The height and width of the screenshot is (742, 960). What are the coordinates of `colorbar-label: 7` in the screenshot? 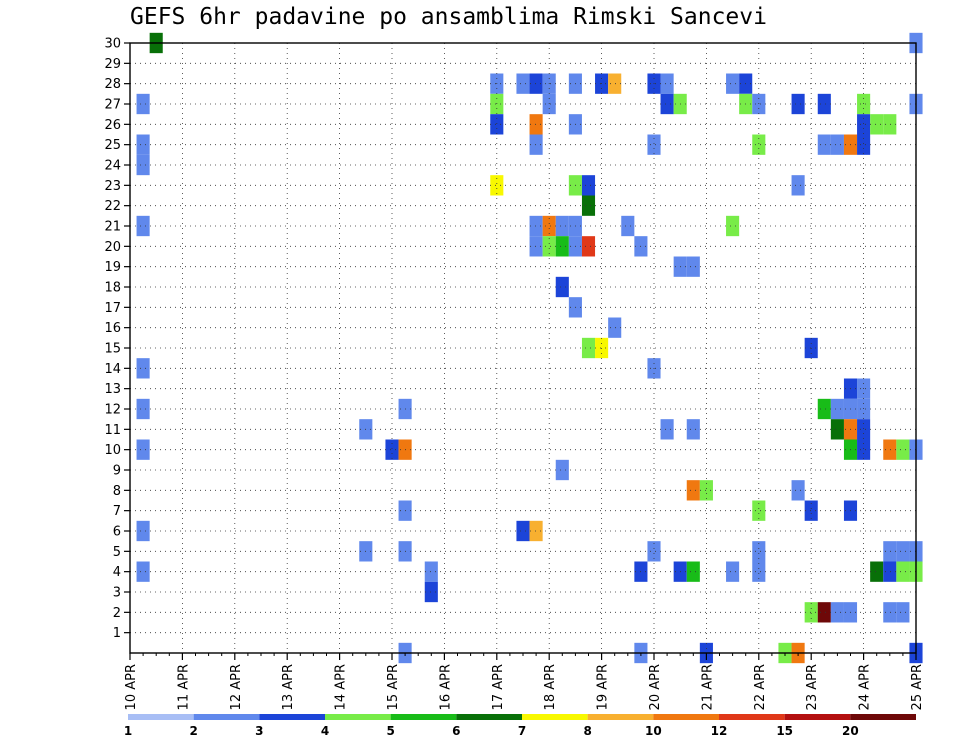 It's located at (522, 731).